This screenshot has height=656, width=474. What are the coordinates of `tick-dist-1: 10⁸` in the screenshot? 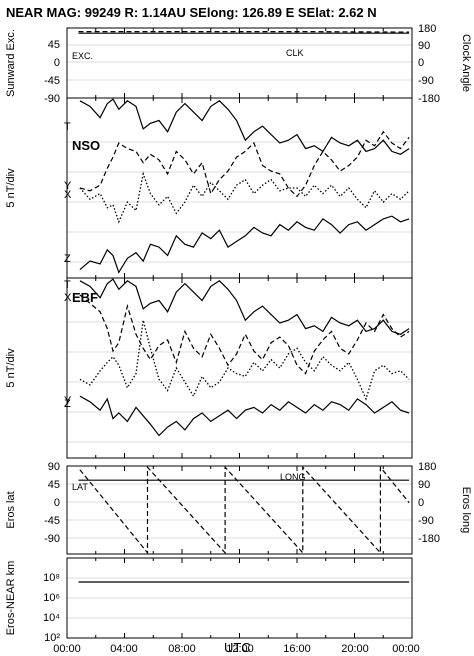 It's located at (51, 578).